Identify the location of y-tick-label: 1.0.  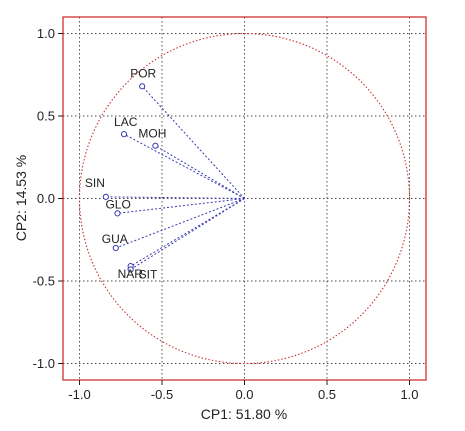
(46, 33).